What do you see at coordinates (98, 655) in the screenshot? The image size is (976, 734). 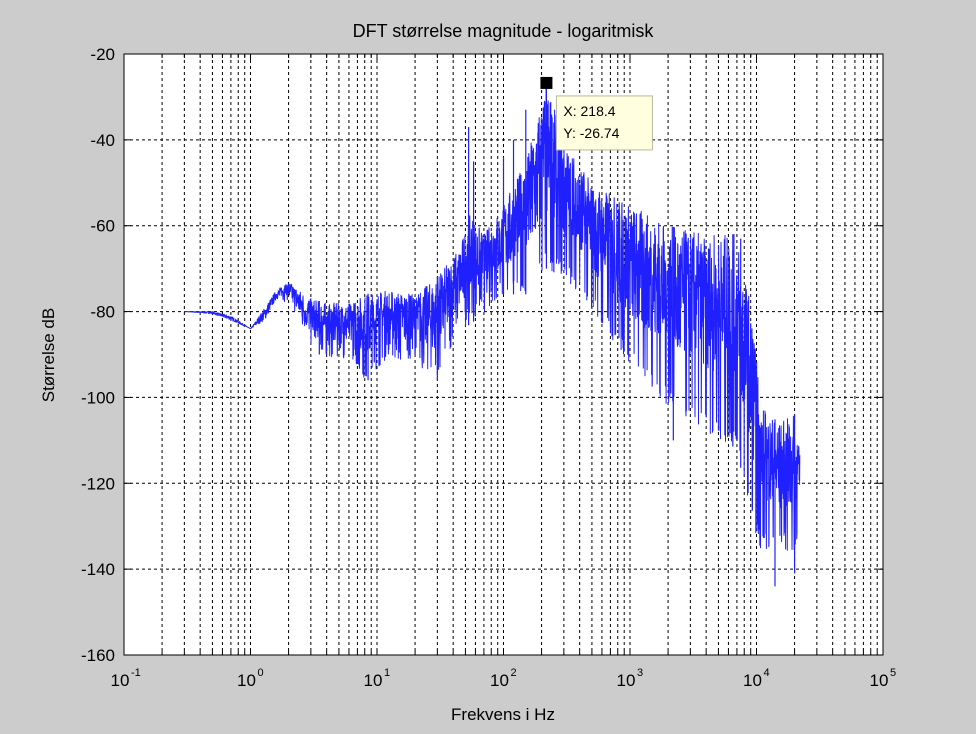 I see `y-tick-label: -160` at bounding box center [98, 655].